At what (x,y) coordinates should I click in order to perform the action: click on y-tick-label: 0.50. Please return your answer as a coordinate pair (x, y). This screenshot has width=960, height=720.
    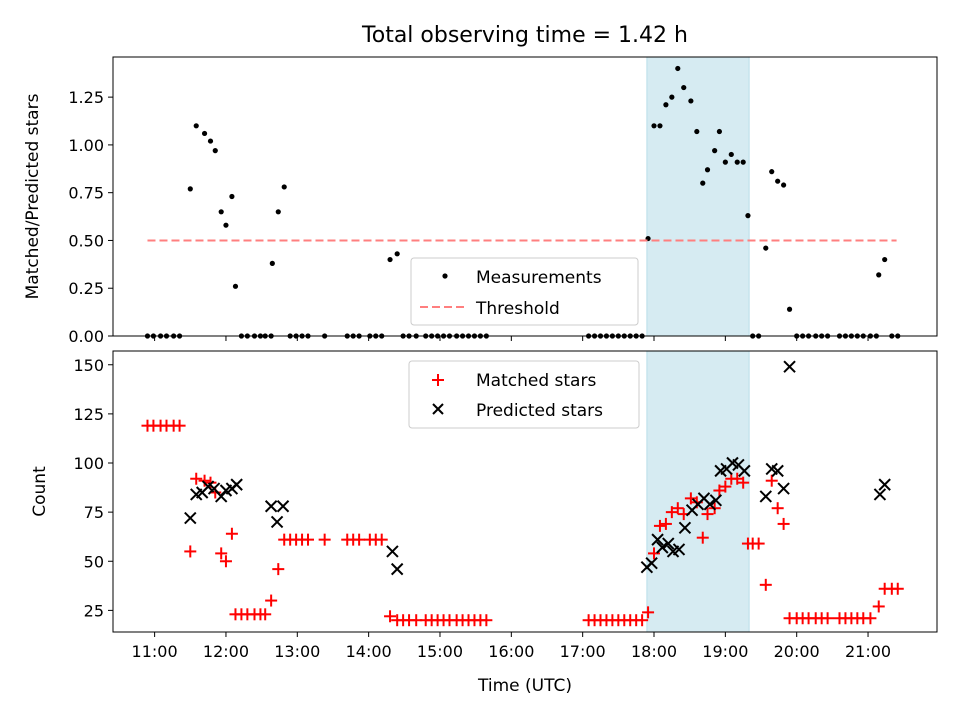
    Looking at the image, I should click on (86, 240).